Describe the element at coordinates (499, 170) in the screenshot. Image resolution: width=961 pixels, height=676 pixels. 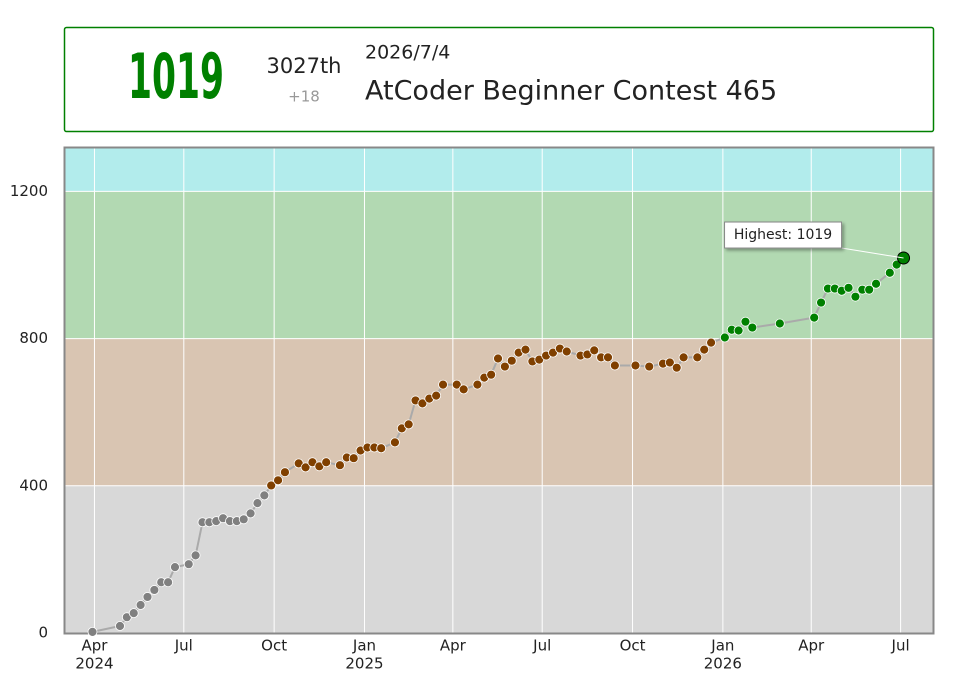
I see `rating-band` at that location.